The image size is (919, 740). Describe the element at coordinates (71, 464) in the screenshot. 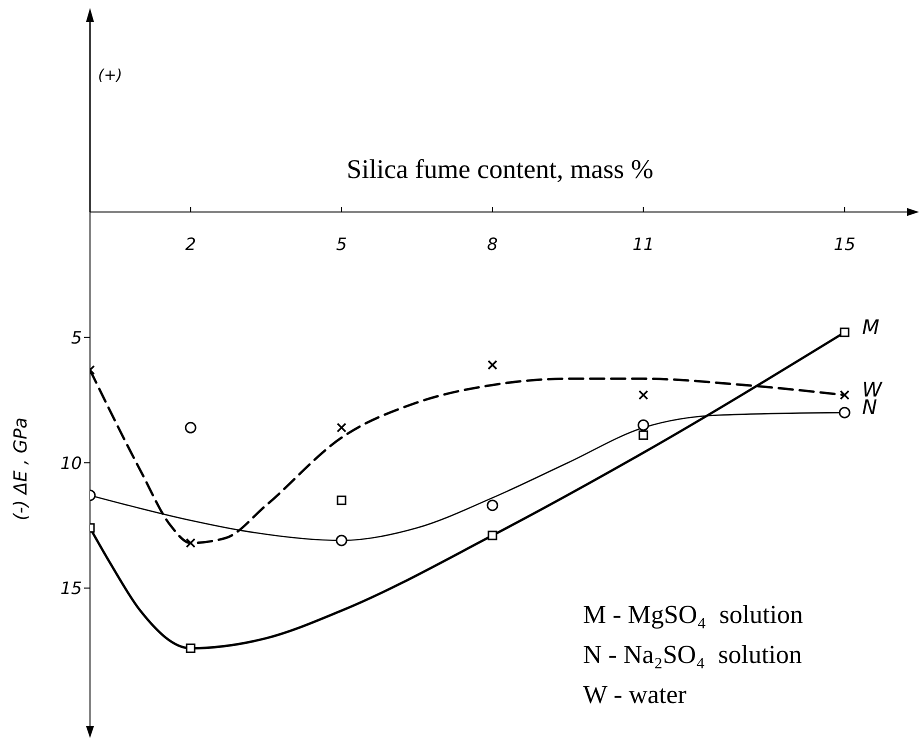

I see `y-tick-label: 10` at that location.